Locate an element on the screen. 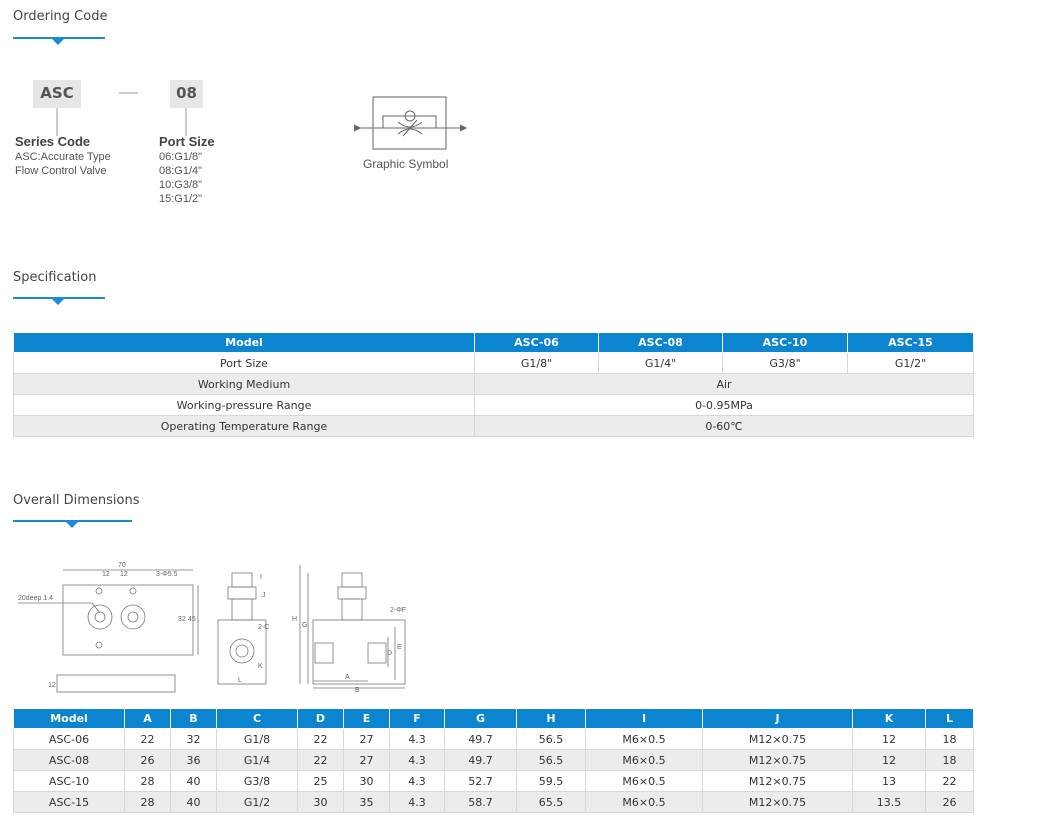 This screenshot has width=1046, height=838. header-row: Model A B C D E F G H I J K L is located at coordinates (493, 718).